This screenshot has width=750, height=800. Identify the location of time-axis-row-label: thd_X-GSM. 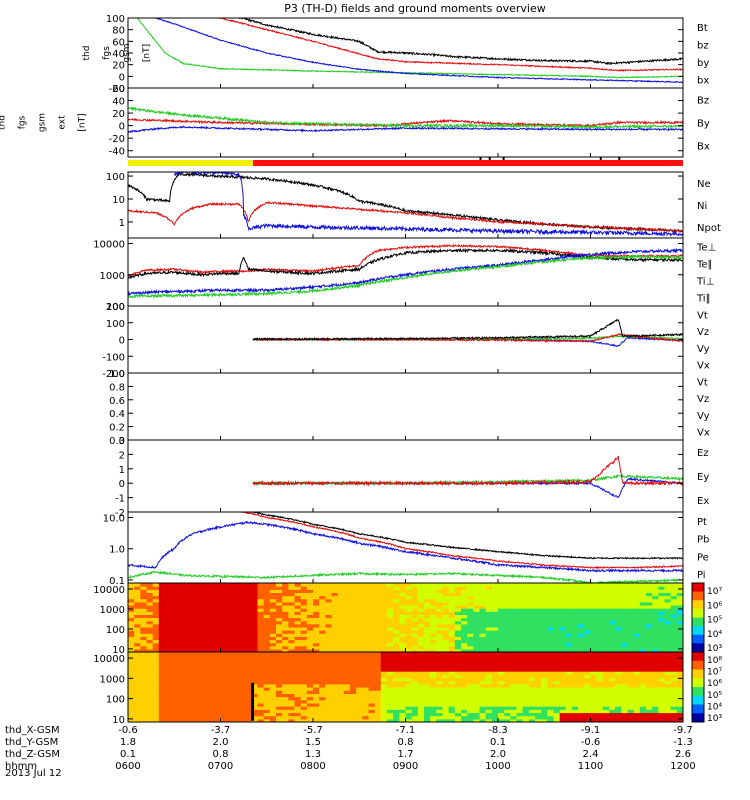
(32, 730).